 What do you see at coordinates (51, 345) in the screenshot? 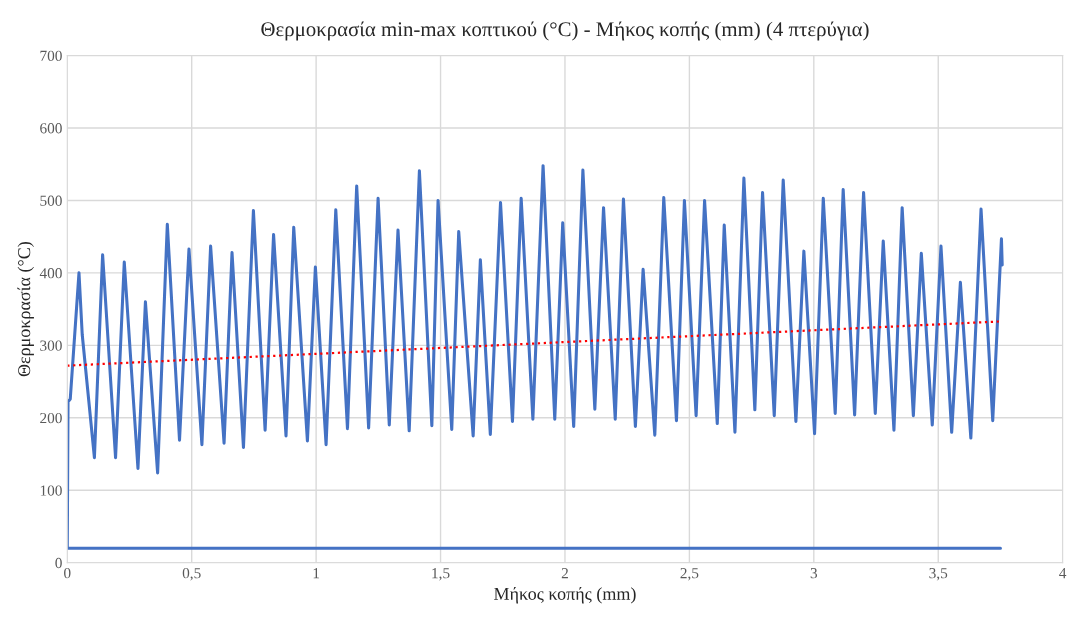
I see `y-tick-label: 300` at bounding box center [51, 345].